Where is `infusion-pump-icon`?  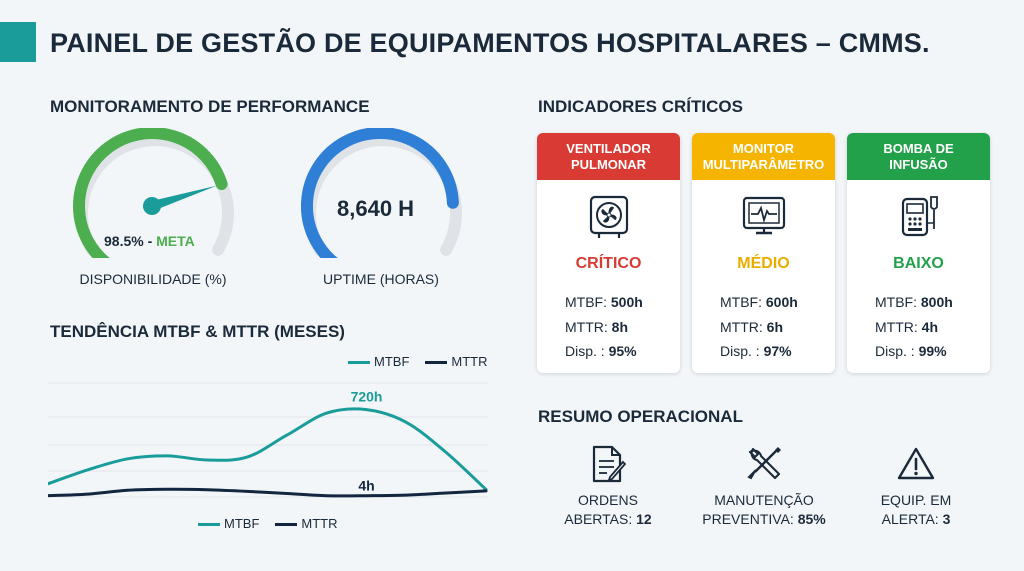
infusion-pump-icon is located at coordinates (919, 216).